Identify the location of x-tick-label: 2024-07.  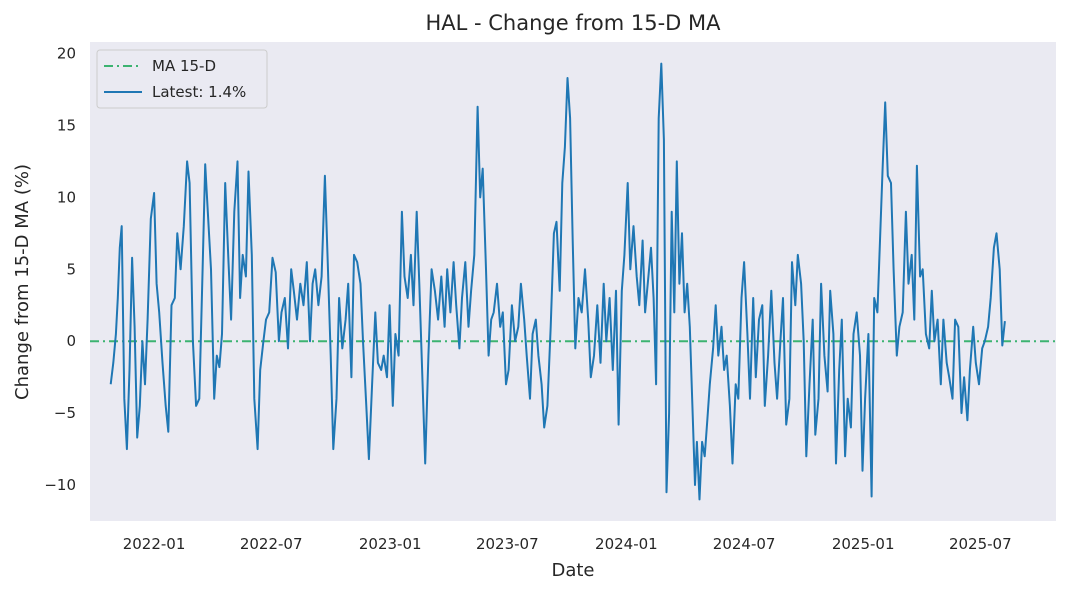
(744, 544).